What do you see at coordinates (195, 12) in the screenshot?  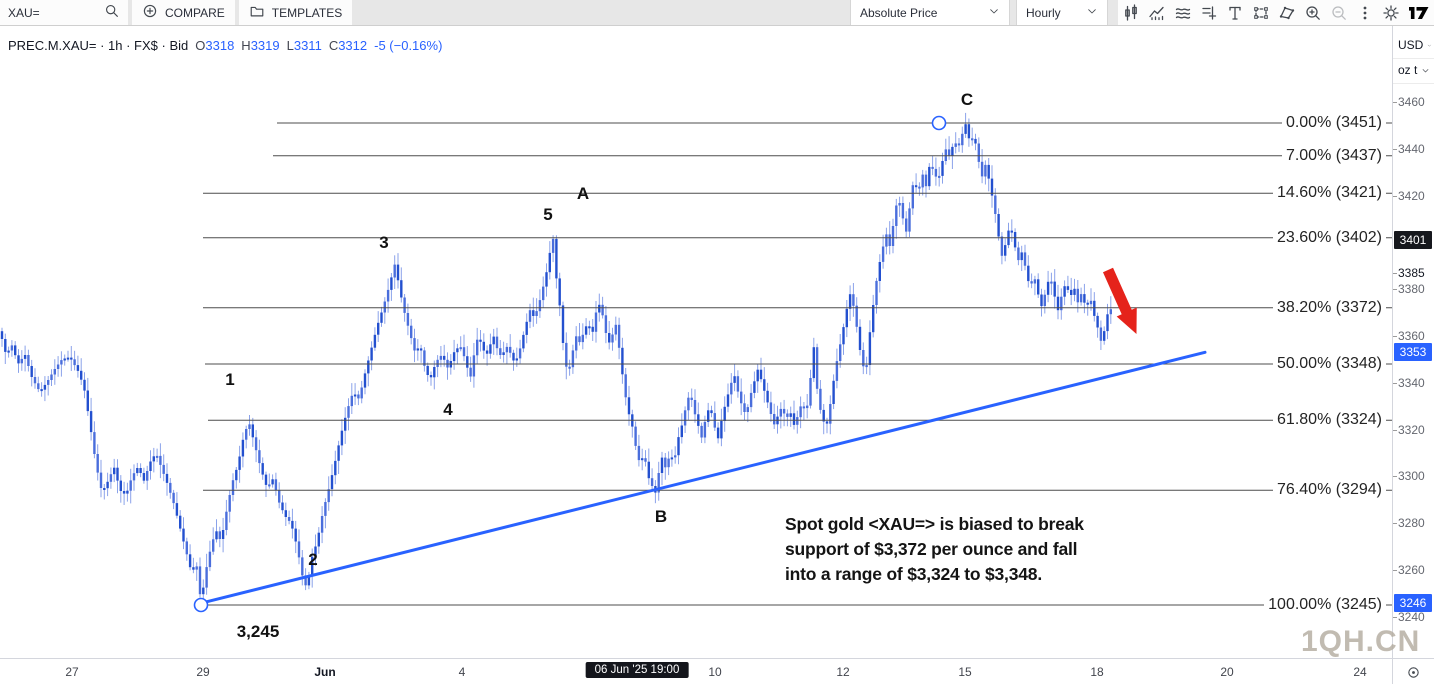 I see `compare-label: COMPARE` at bounding box center [195, 12].